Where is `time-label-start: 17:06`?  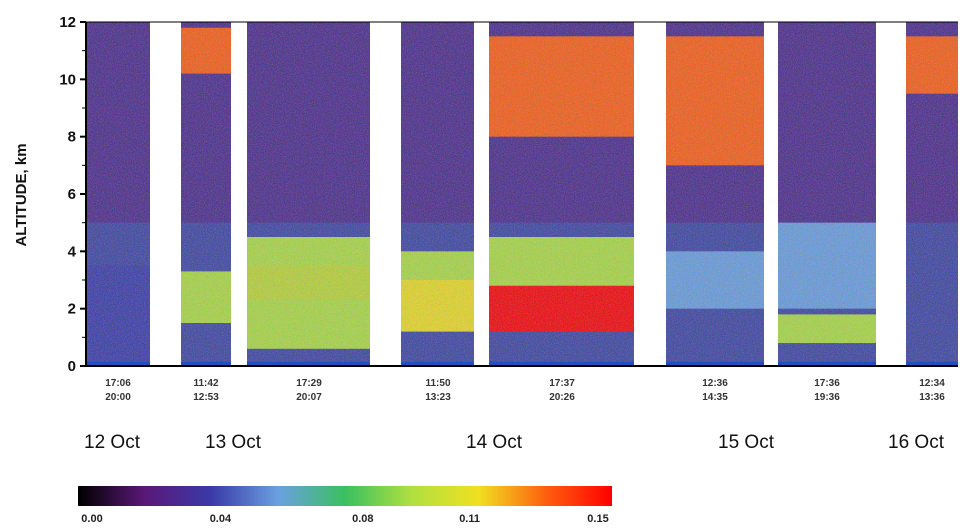
time-label-start: 17:06 is located at coordinates (118, 383).